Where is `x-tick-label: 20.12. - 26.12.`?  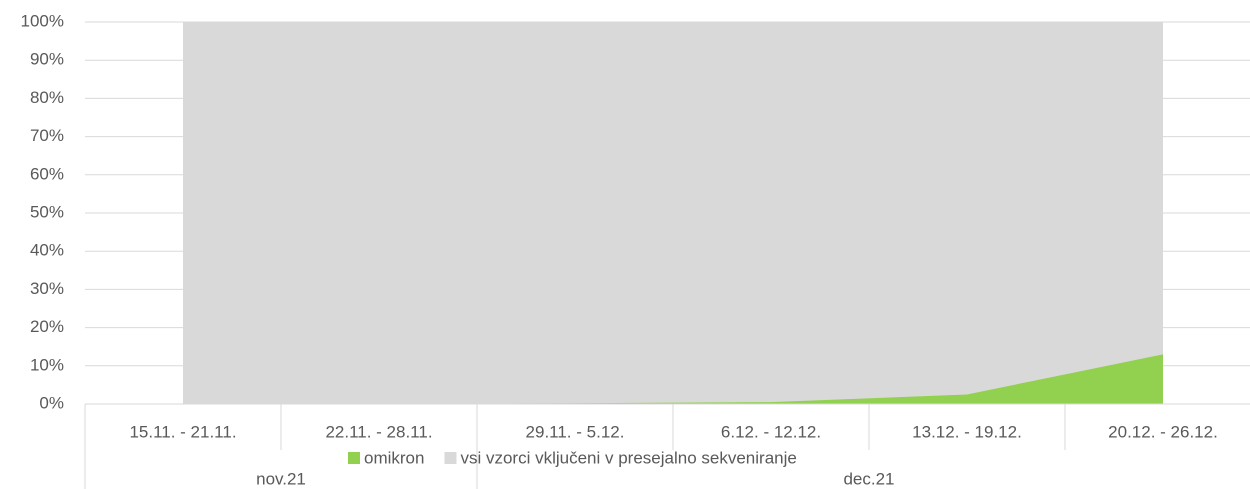 x-tick-label: 20.12. - 26.12. is located at coordinates (1163, 431).